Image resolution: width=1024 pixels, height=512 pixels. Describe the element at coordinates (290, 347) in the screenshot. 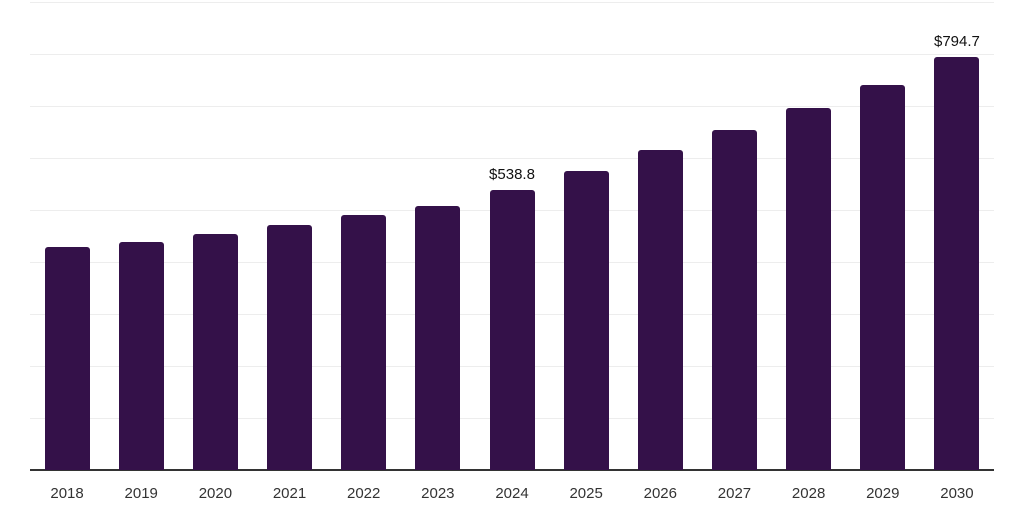

I see `bar-2021` at that location.